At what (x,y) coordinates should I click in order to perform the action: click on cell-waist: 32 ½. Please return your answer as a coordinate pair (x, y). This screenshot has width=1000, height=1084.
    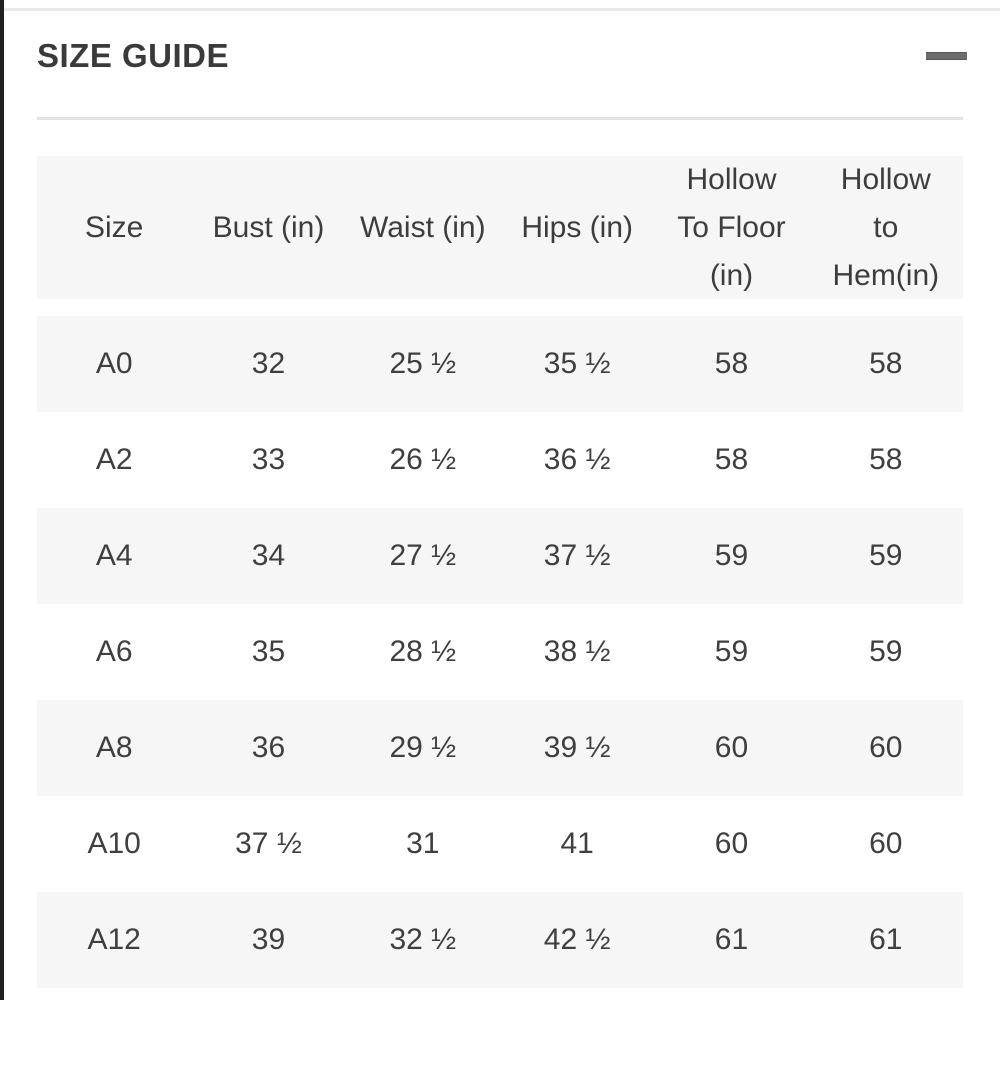
    Looking at the image, I should click on (423, 939).